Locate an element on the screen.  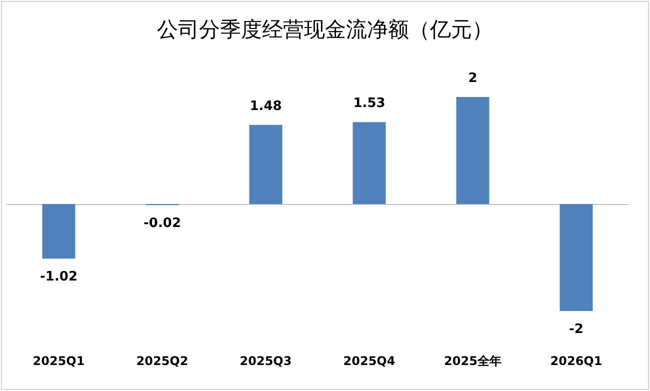
data-label: 1.53 is located at coordinates (369, 104).